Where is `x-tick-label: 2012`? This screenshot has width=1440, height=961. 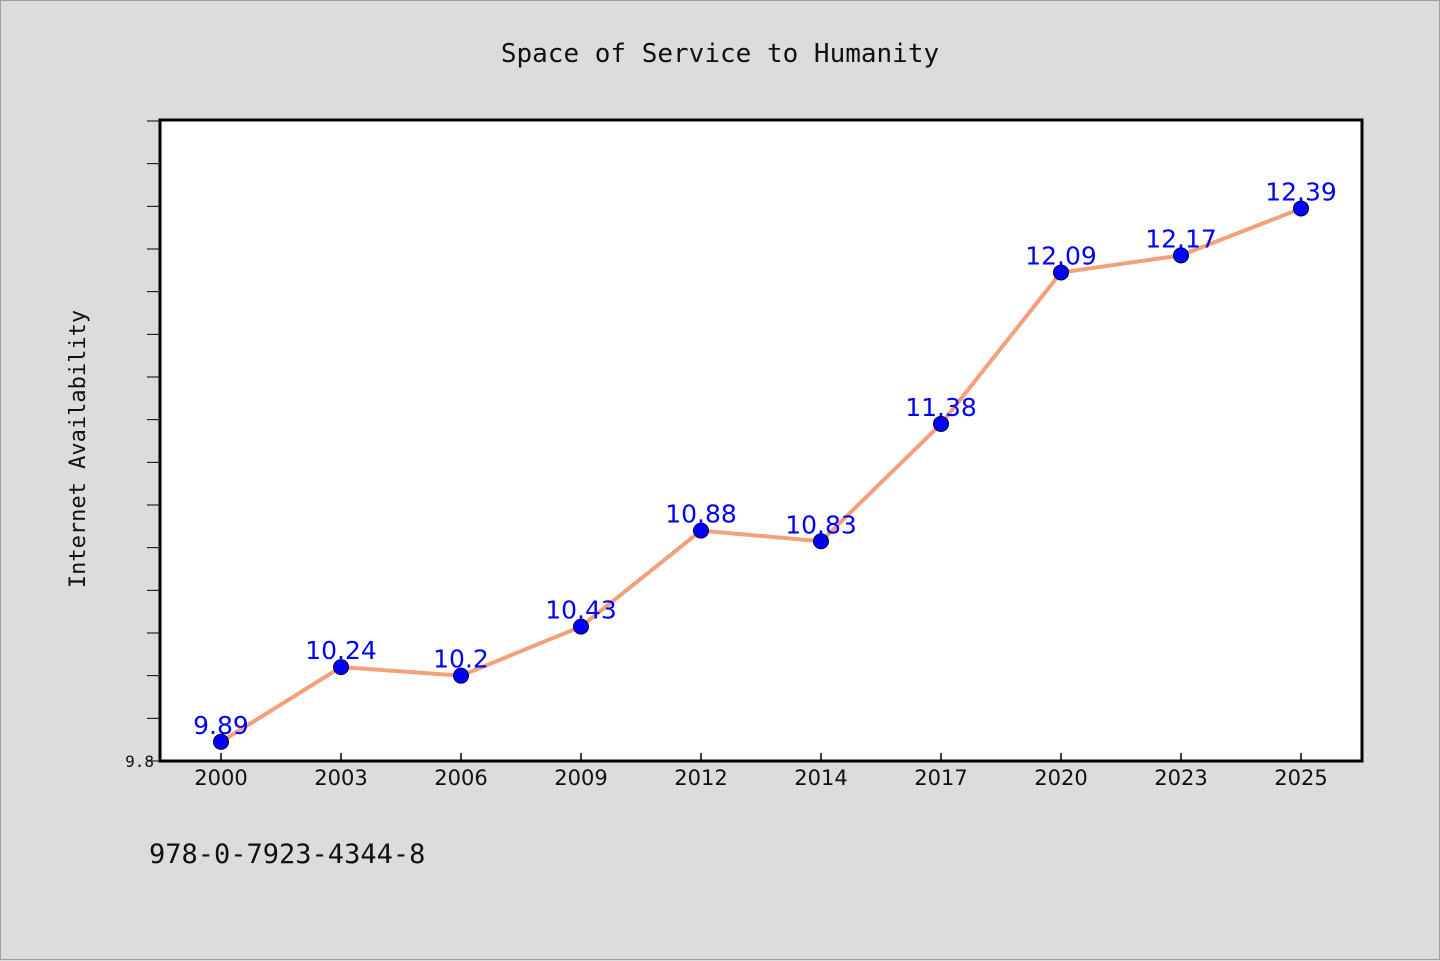
x-tick-label: 2012 is located at coordinates (700, 778).